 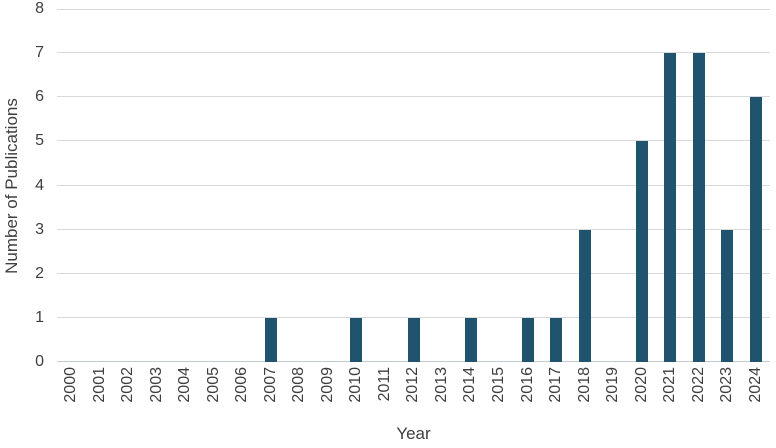 I want to click on x-tick-cell-2024: 2024, so click(x=755, y=393).